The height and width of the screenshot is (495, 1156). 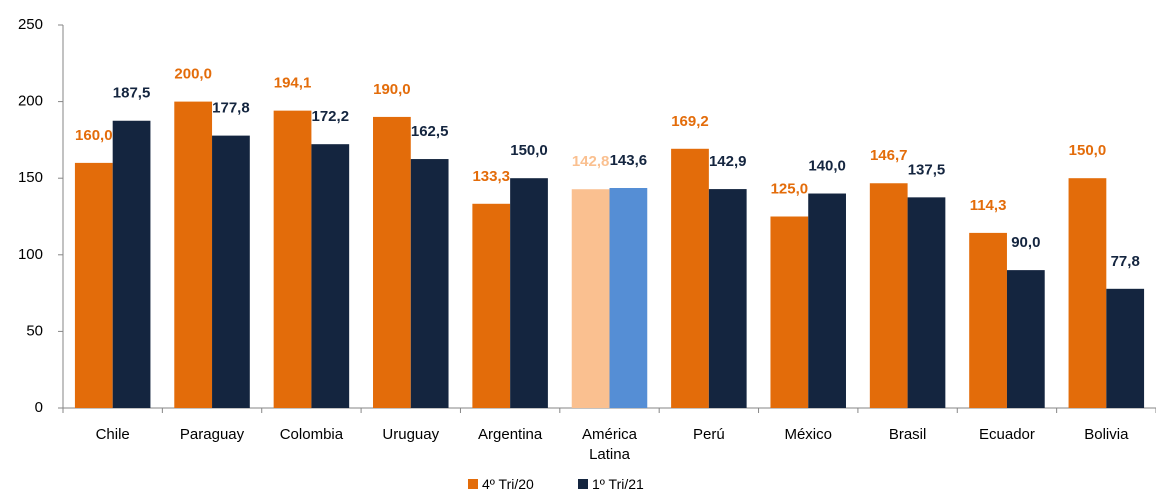 I want to click on data-label: 137,5, so click(x=927, y=169).